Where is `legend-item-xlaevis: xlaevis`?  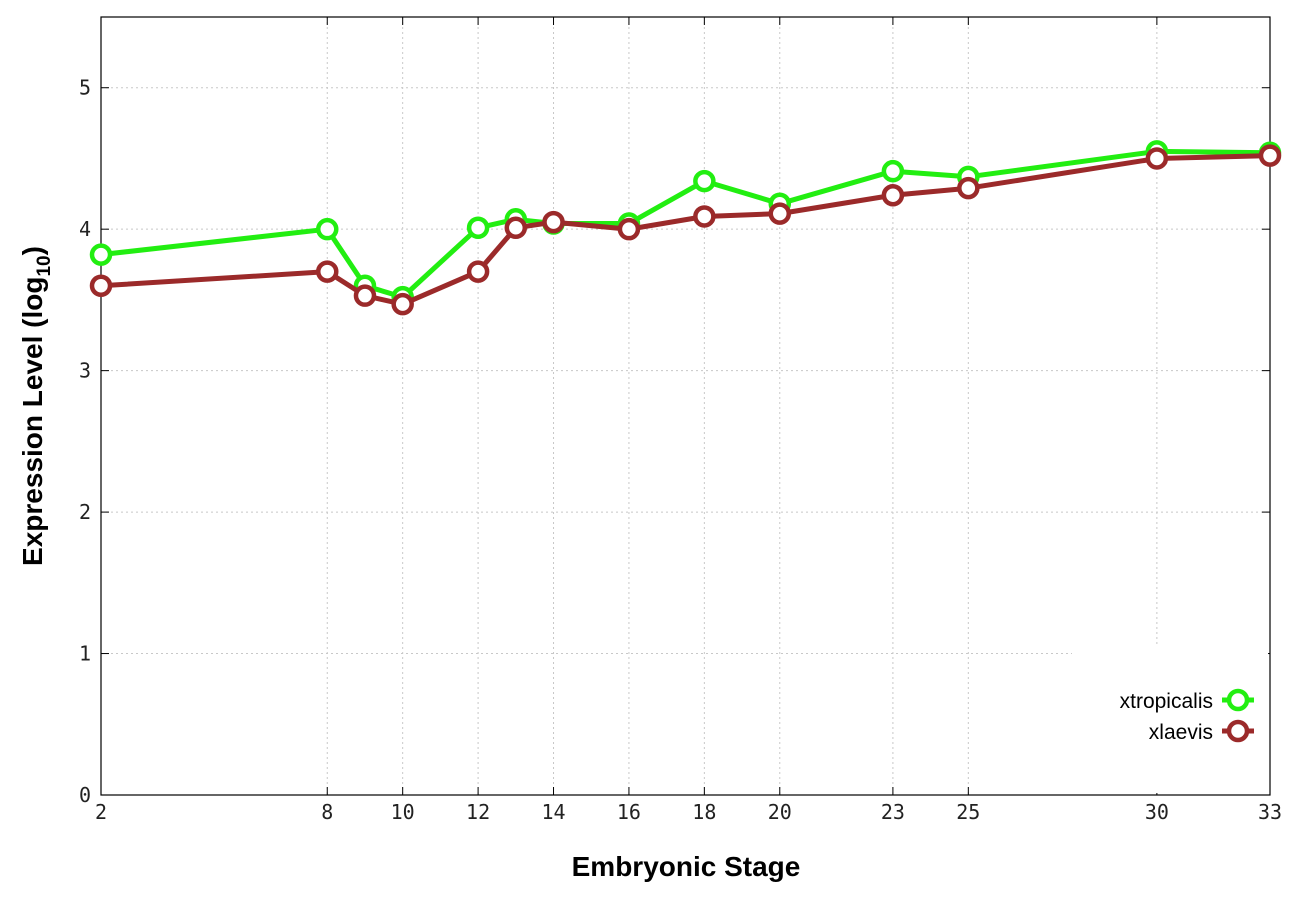
legend-item-xlaevis: xlaevis is located at coordinates (1201, 731).